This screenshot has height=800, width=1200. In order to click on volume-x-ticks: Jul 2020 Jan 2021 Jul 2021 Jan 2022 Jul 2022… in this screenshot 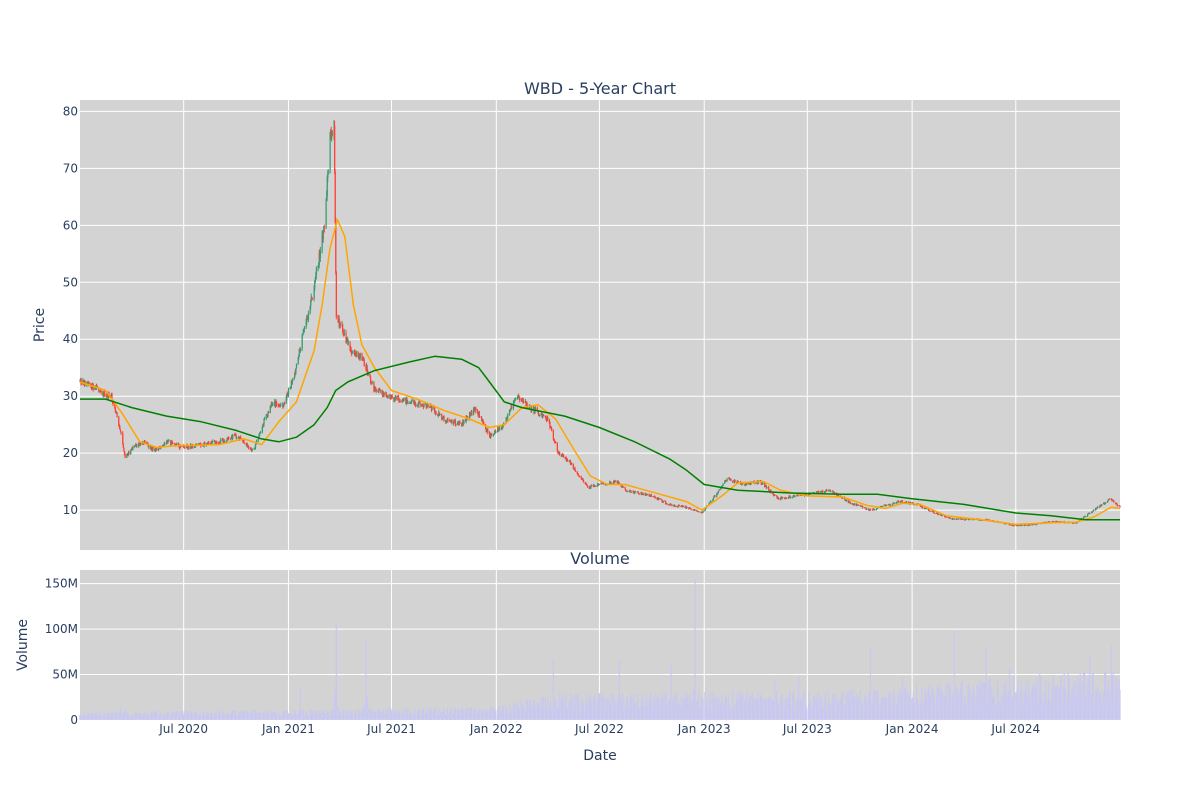, I will do `click(599, 729)`.